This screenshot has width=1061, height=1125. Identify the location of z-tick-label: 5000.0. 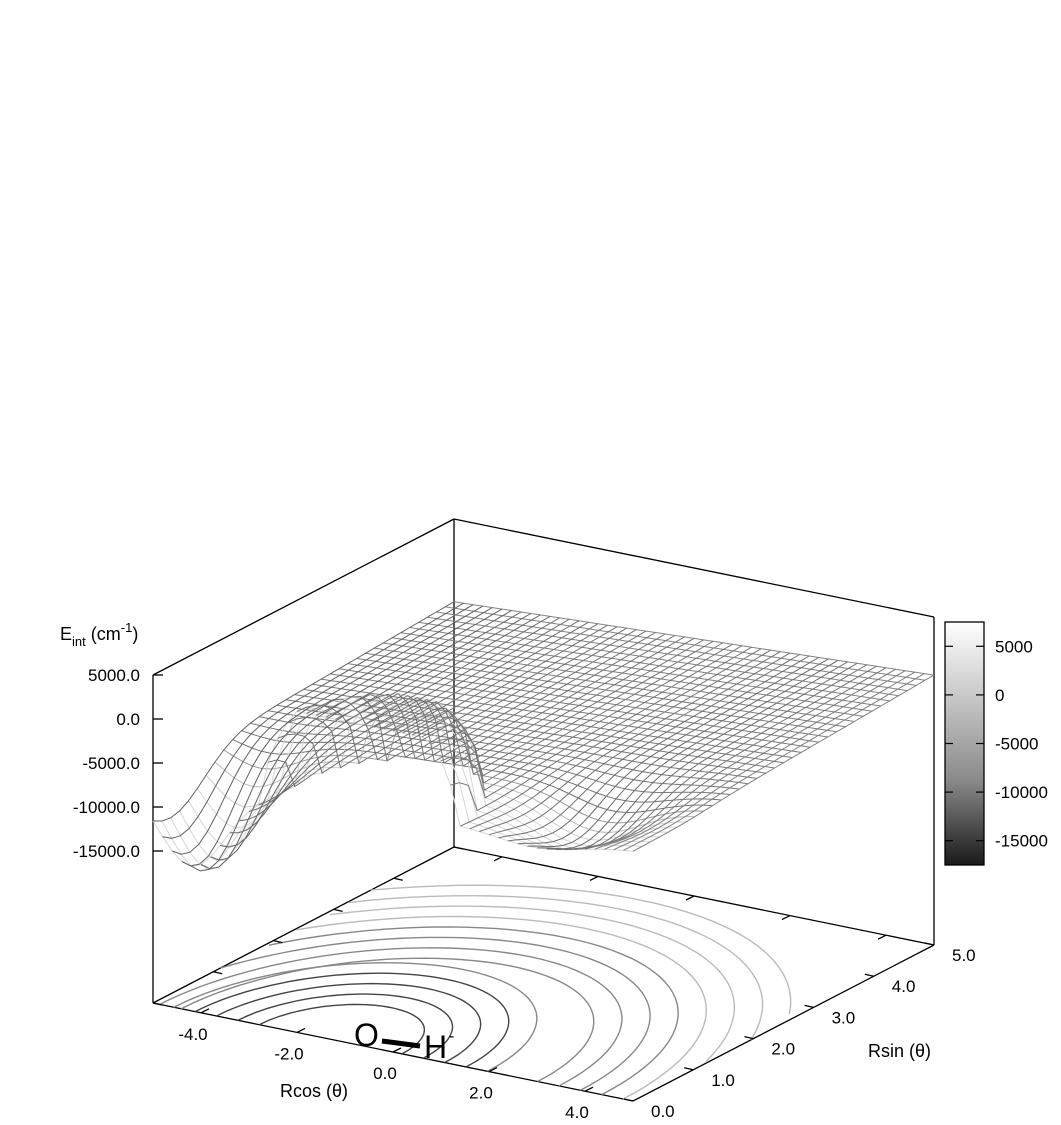
(114, 675).